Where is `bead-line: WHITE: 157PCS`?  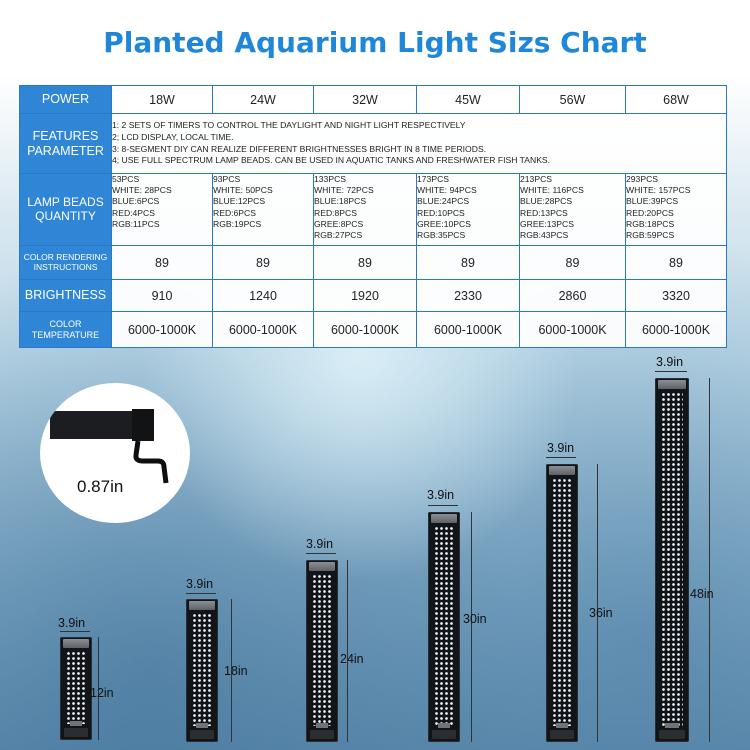
bead-line: WHITE: 157PCS is located at coordinates (658, 190).